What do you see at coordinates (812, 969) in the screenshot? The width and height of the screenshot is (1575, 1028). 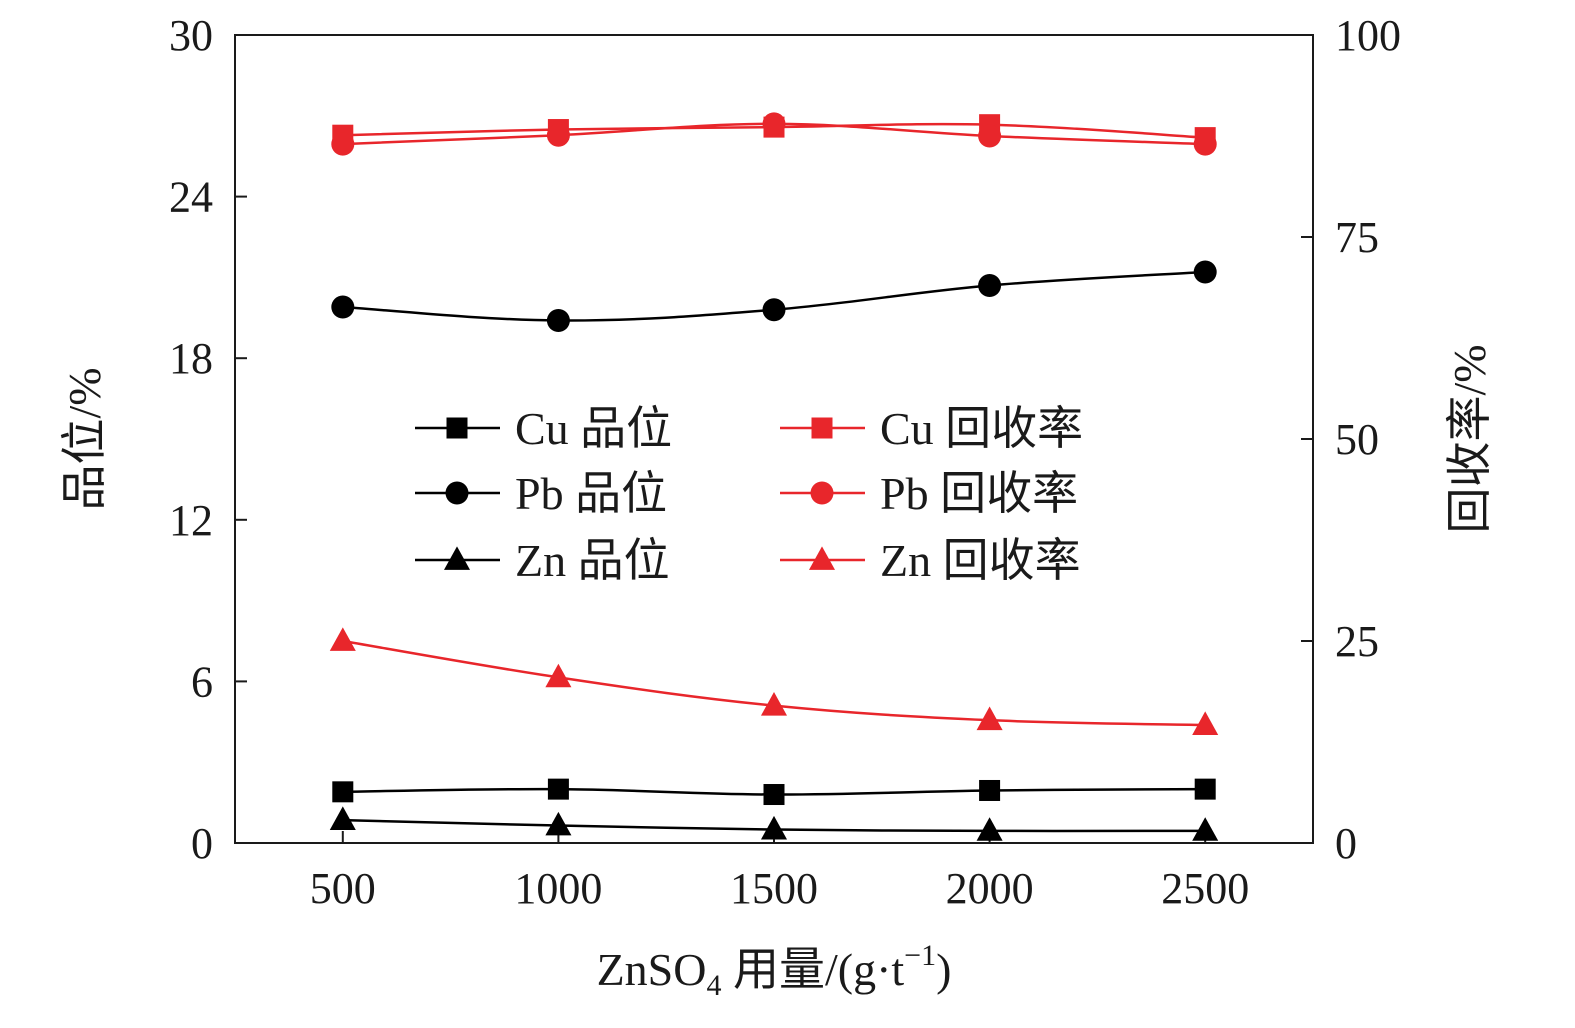 I see `x-axis-title-rest: 用量/(g·t` at bounding box center [812, 969].